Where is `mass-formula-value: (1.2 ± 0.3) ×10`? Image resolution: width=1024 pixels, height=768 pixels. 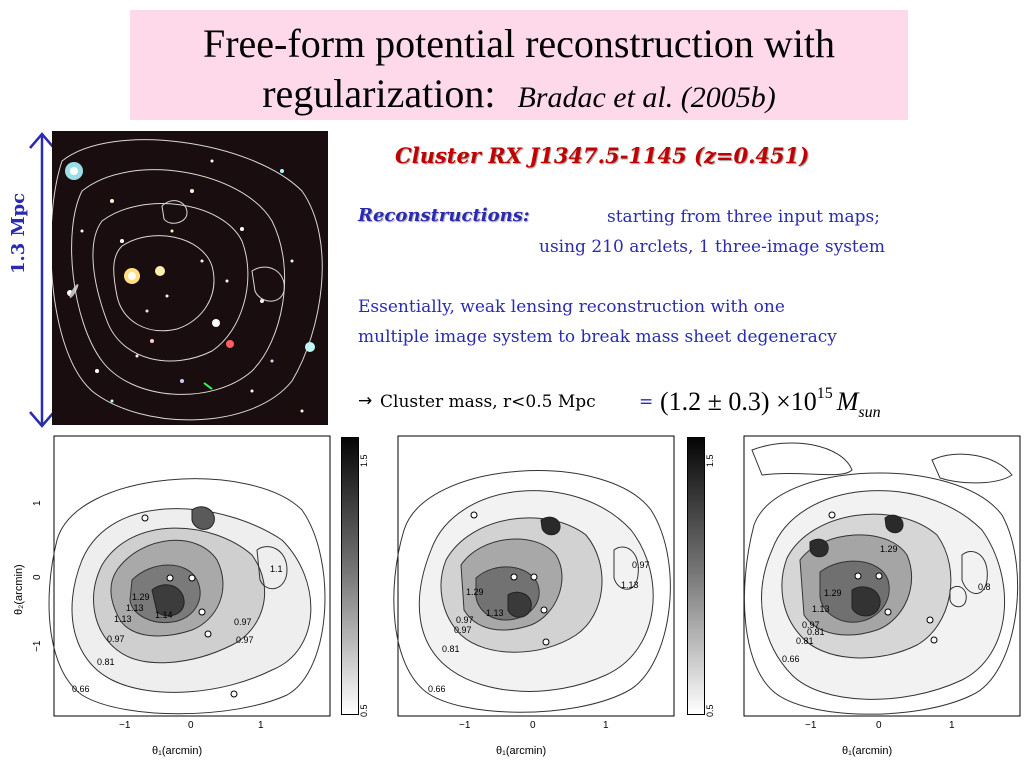 mass-formula-value: (1.2 ± 0.3) ×10 is located at coordinates (738, 401).